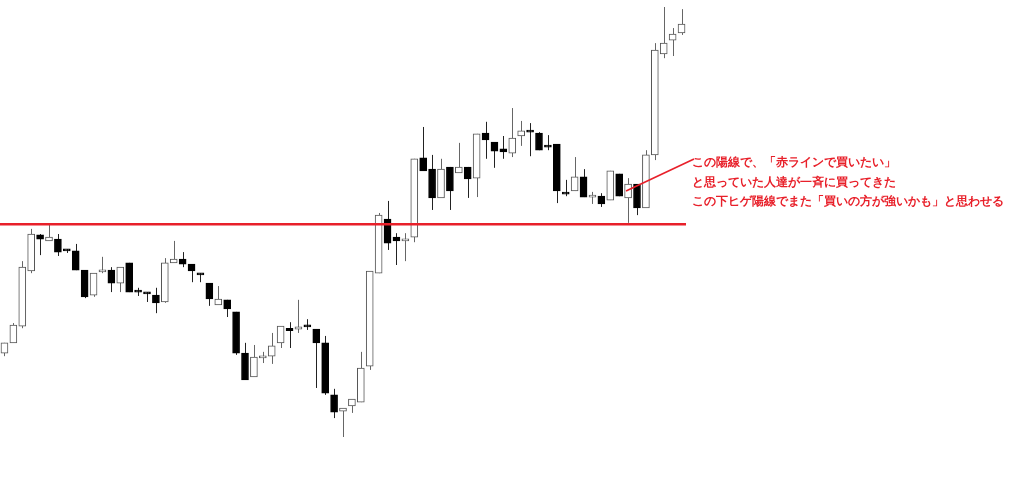 This screenshot has height=491, width=1024. Describe the element at coordinates (848, 201) in the screenshot. I see `text: この下ヒゲ陽線でまた「買いの方が強いかも」と思わせる` at that location.